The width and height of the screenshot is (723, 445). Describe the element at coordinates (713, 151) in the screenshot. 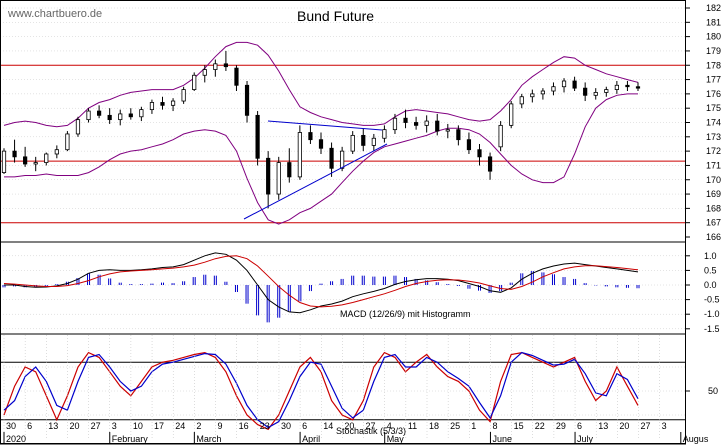

I see `price-ytick-label: 172` at that location.